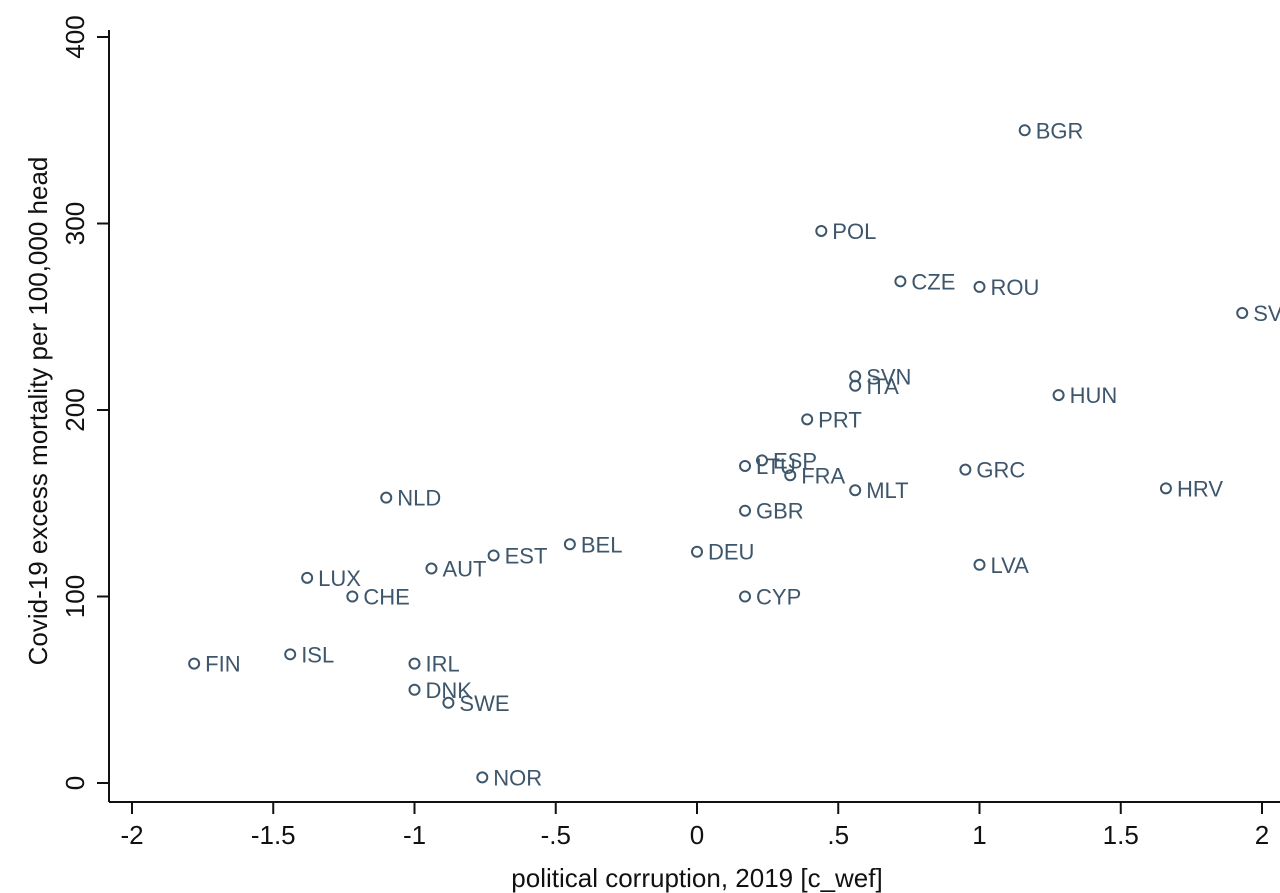  What do you see at coordinates (855, 385) in the screenshot?
I see `data-point-ita` at bounding box center [855, 385].